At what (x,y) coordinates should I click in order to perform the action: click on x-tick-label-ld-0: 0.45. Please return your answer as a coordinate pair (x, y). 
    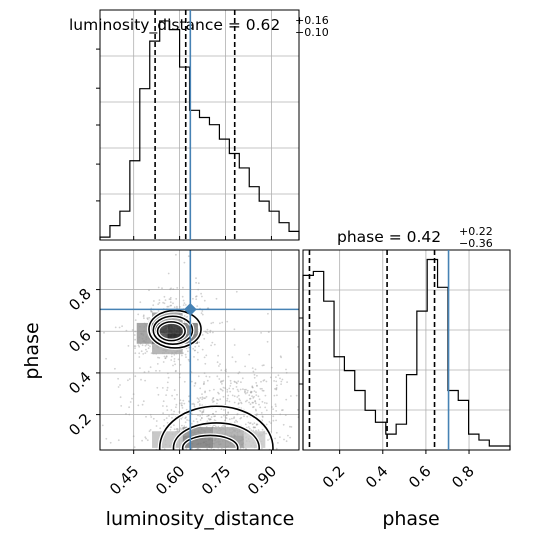
    Looking at the image, I should click on (124, 480).